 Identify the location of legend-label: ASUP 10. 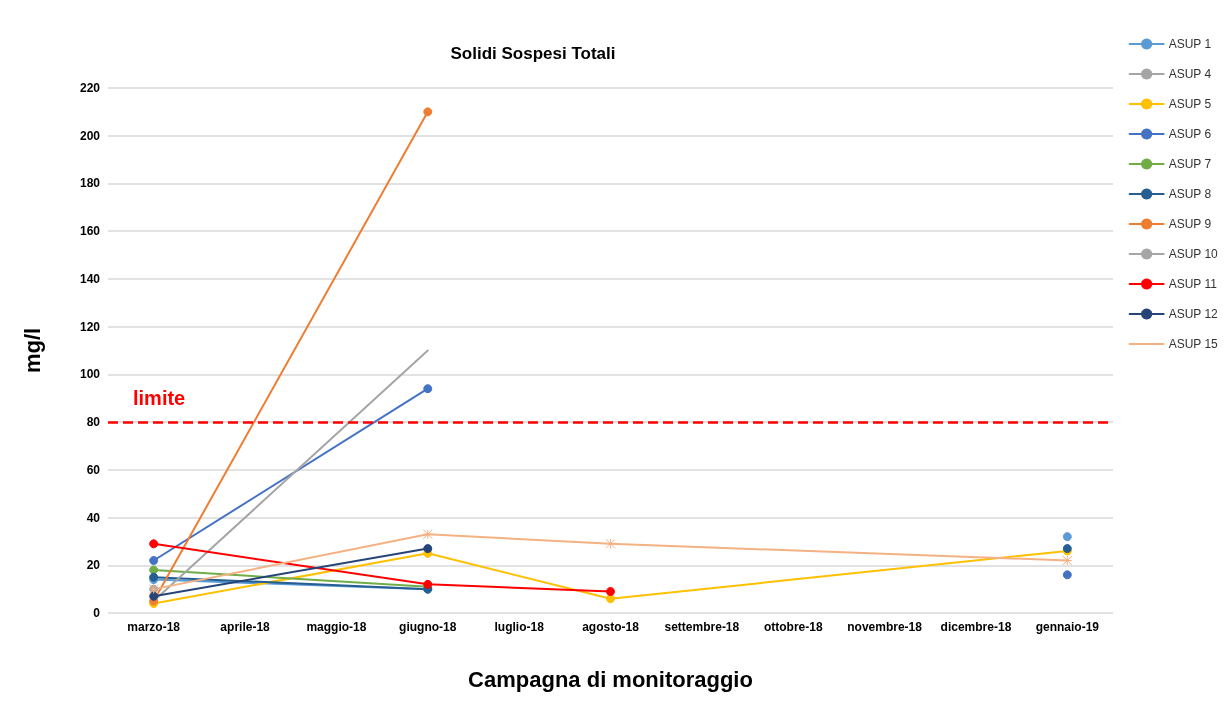
(1193, 254).